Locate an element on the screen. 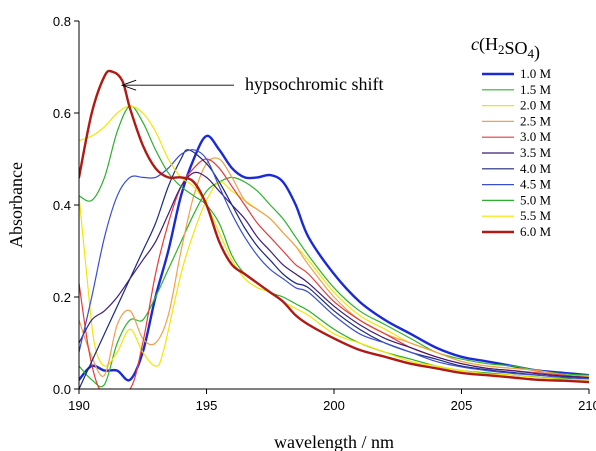  legend-label-3-5-m: 3.5 M is located at coordinates (536, 152).